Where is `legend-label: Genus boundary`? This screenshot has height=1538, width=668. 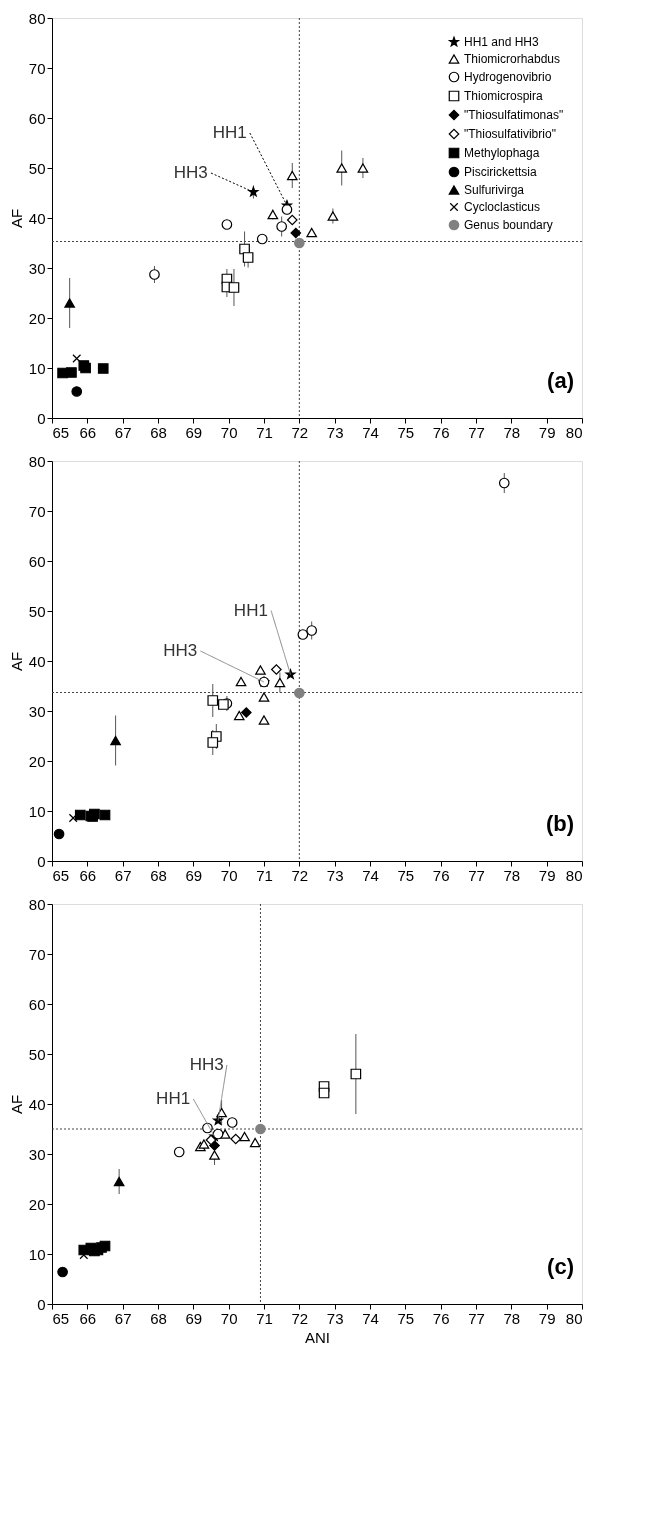
legend-label: Genus boundary is located at coordinates (508, 225).